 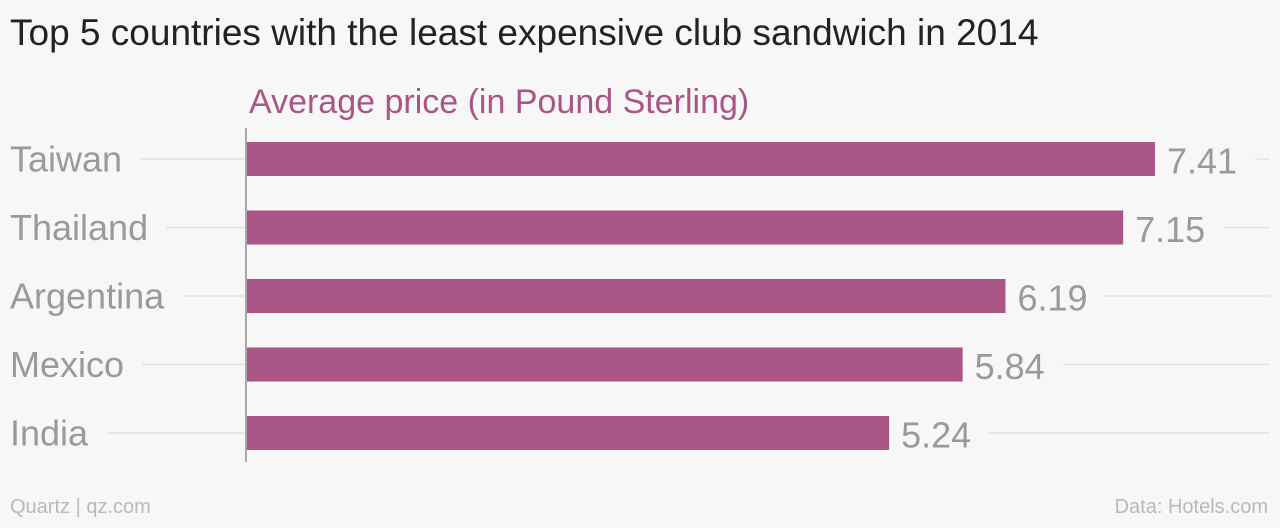 I want to click on source-credit: Quartz | qz.com, so click(x=80, y=507).